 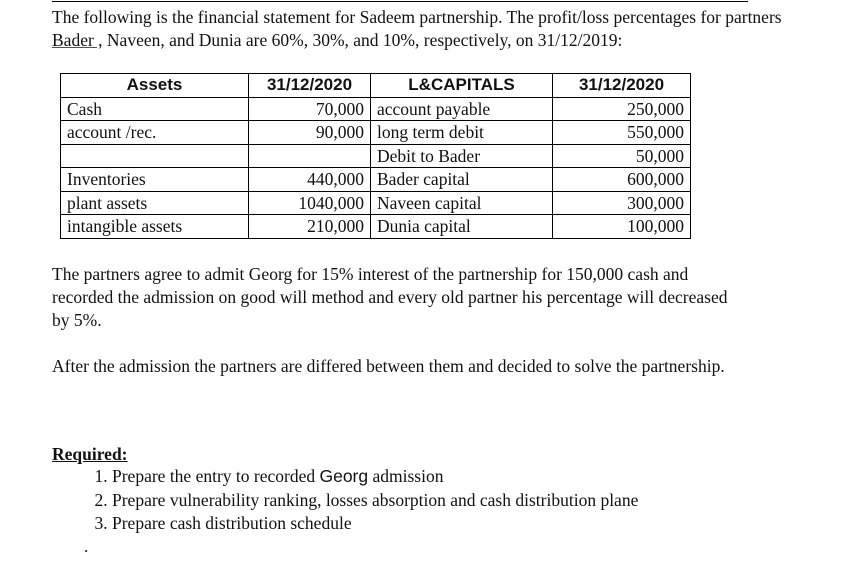 I want to click on asset-value: 70,000, so click(x=309, y=108).